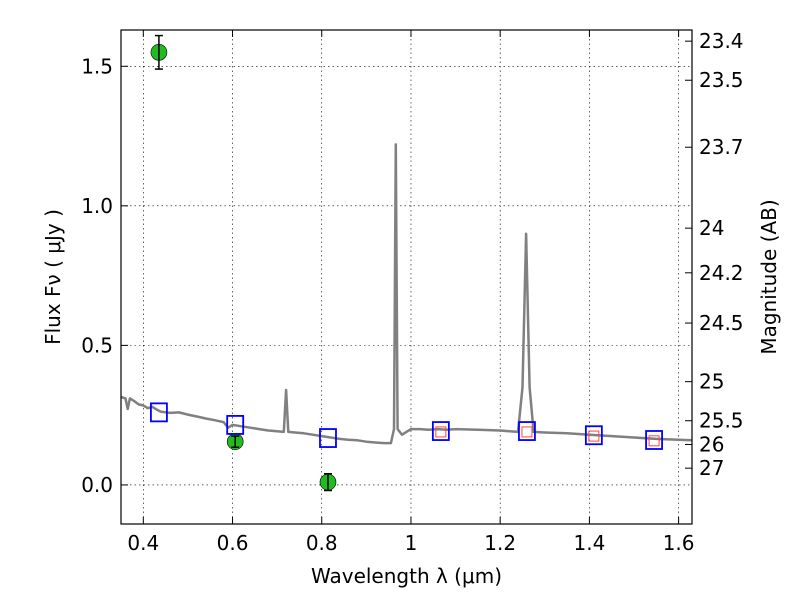 The image size is (800, 600). Describe the element at coordinates (322, 543) in the screenshot. I see `x-tick-label: 0.8` at that location.